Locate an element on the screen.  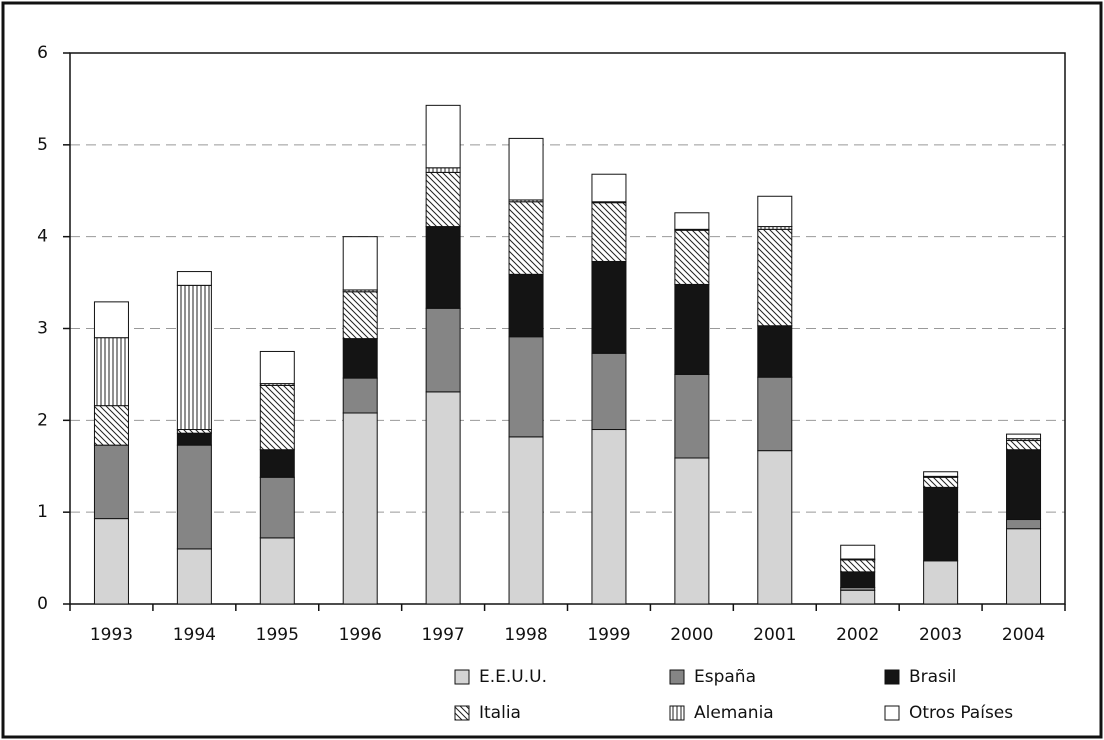
x-tick-label: 2002 is located at coordinates (857, 635).